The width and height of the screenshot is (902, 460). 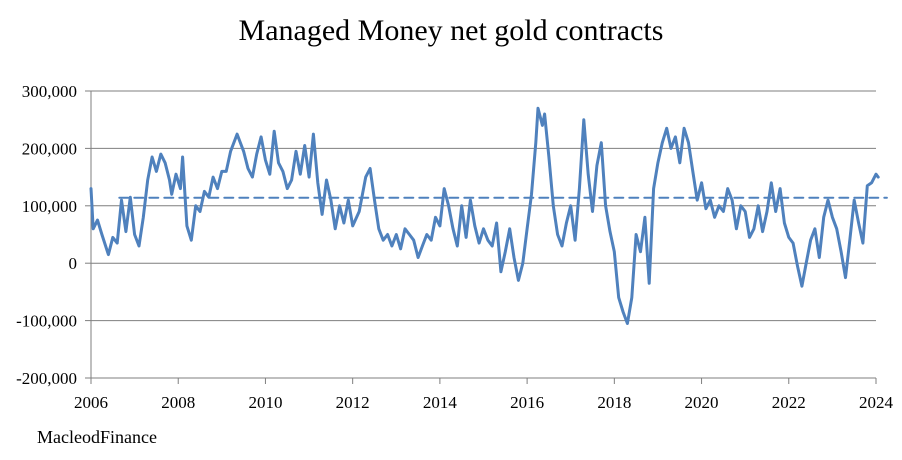 I want to click on y-tick-label: 100,000, so click(x=49, y=206).